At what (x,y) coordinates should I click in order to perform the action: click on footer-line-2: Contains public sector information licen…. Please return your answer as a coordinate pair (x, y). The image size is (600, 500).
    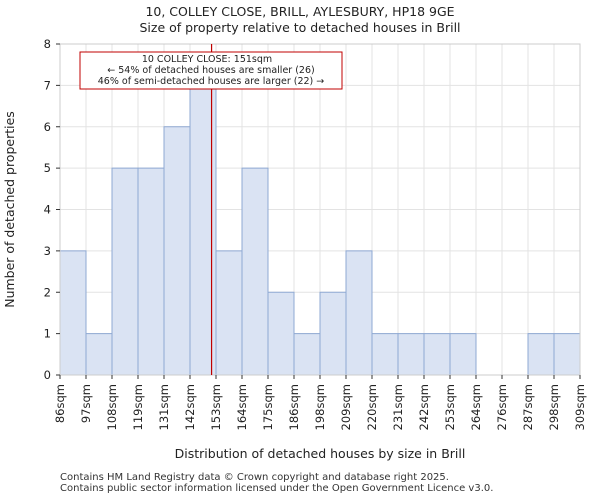
    Looking at the image, I should click on (277, 488).